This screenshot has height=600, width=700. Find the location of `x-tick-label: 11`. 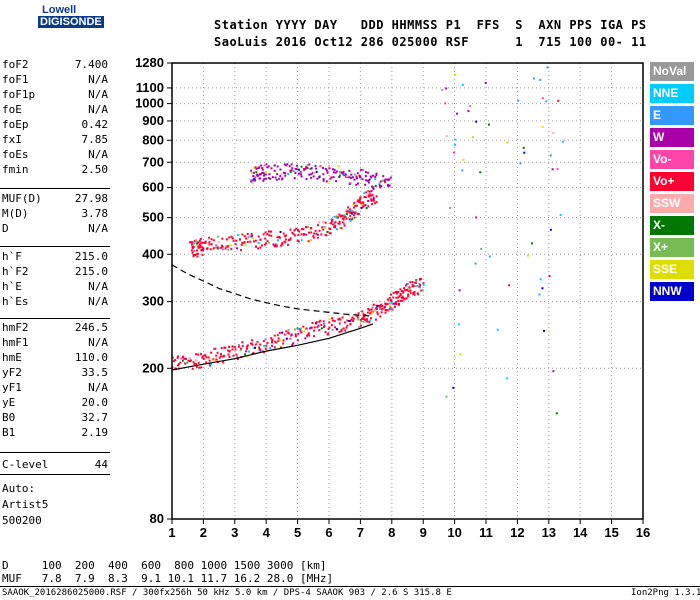

x-tick-label: 11 is located at coordinates (486, 532).